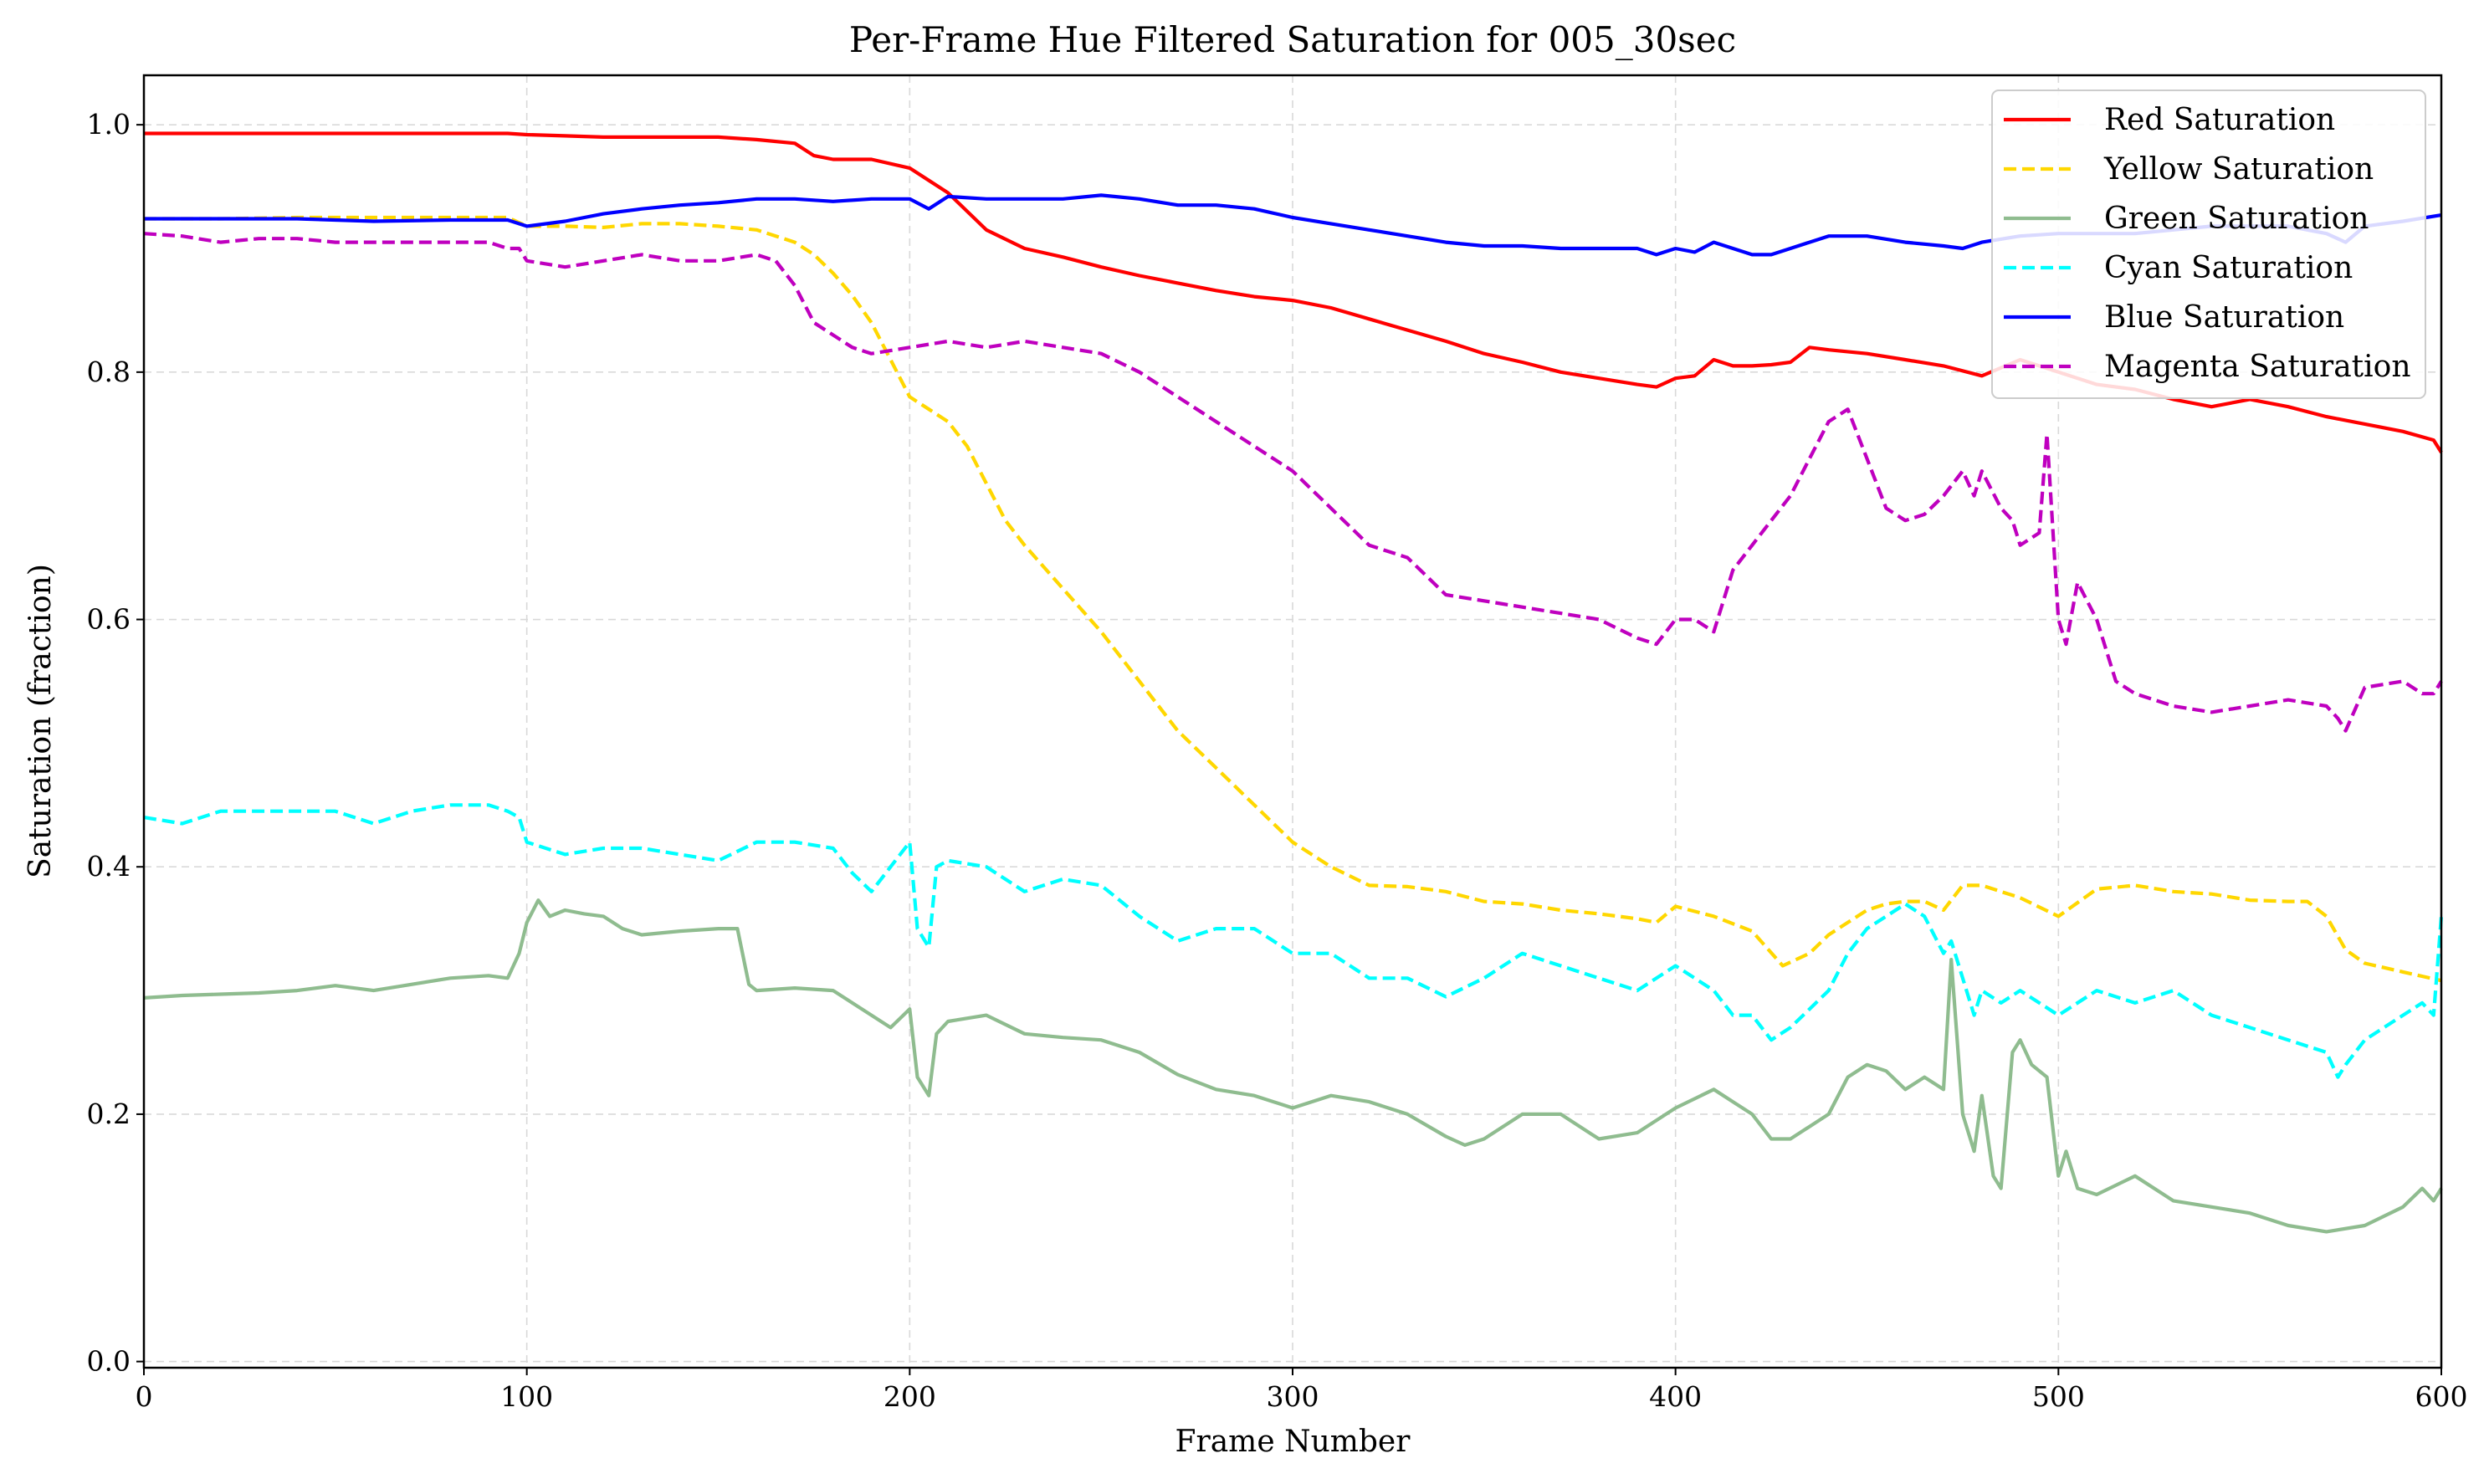 This screenshot has height=1484, width=2484. I want to click on y-tick-label: 1.0, so click(109, 124).